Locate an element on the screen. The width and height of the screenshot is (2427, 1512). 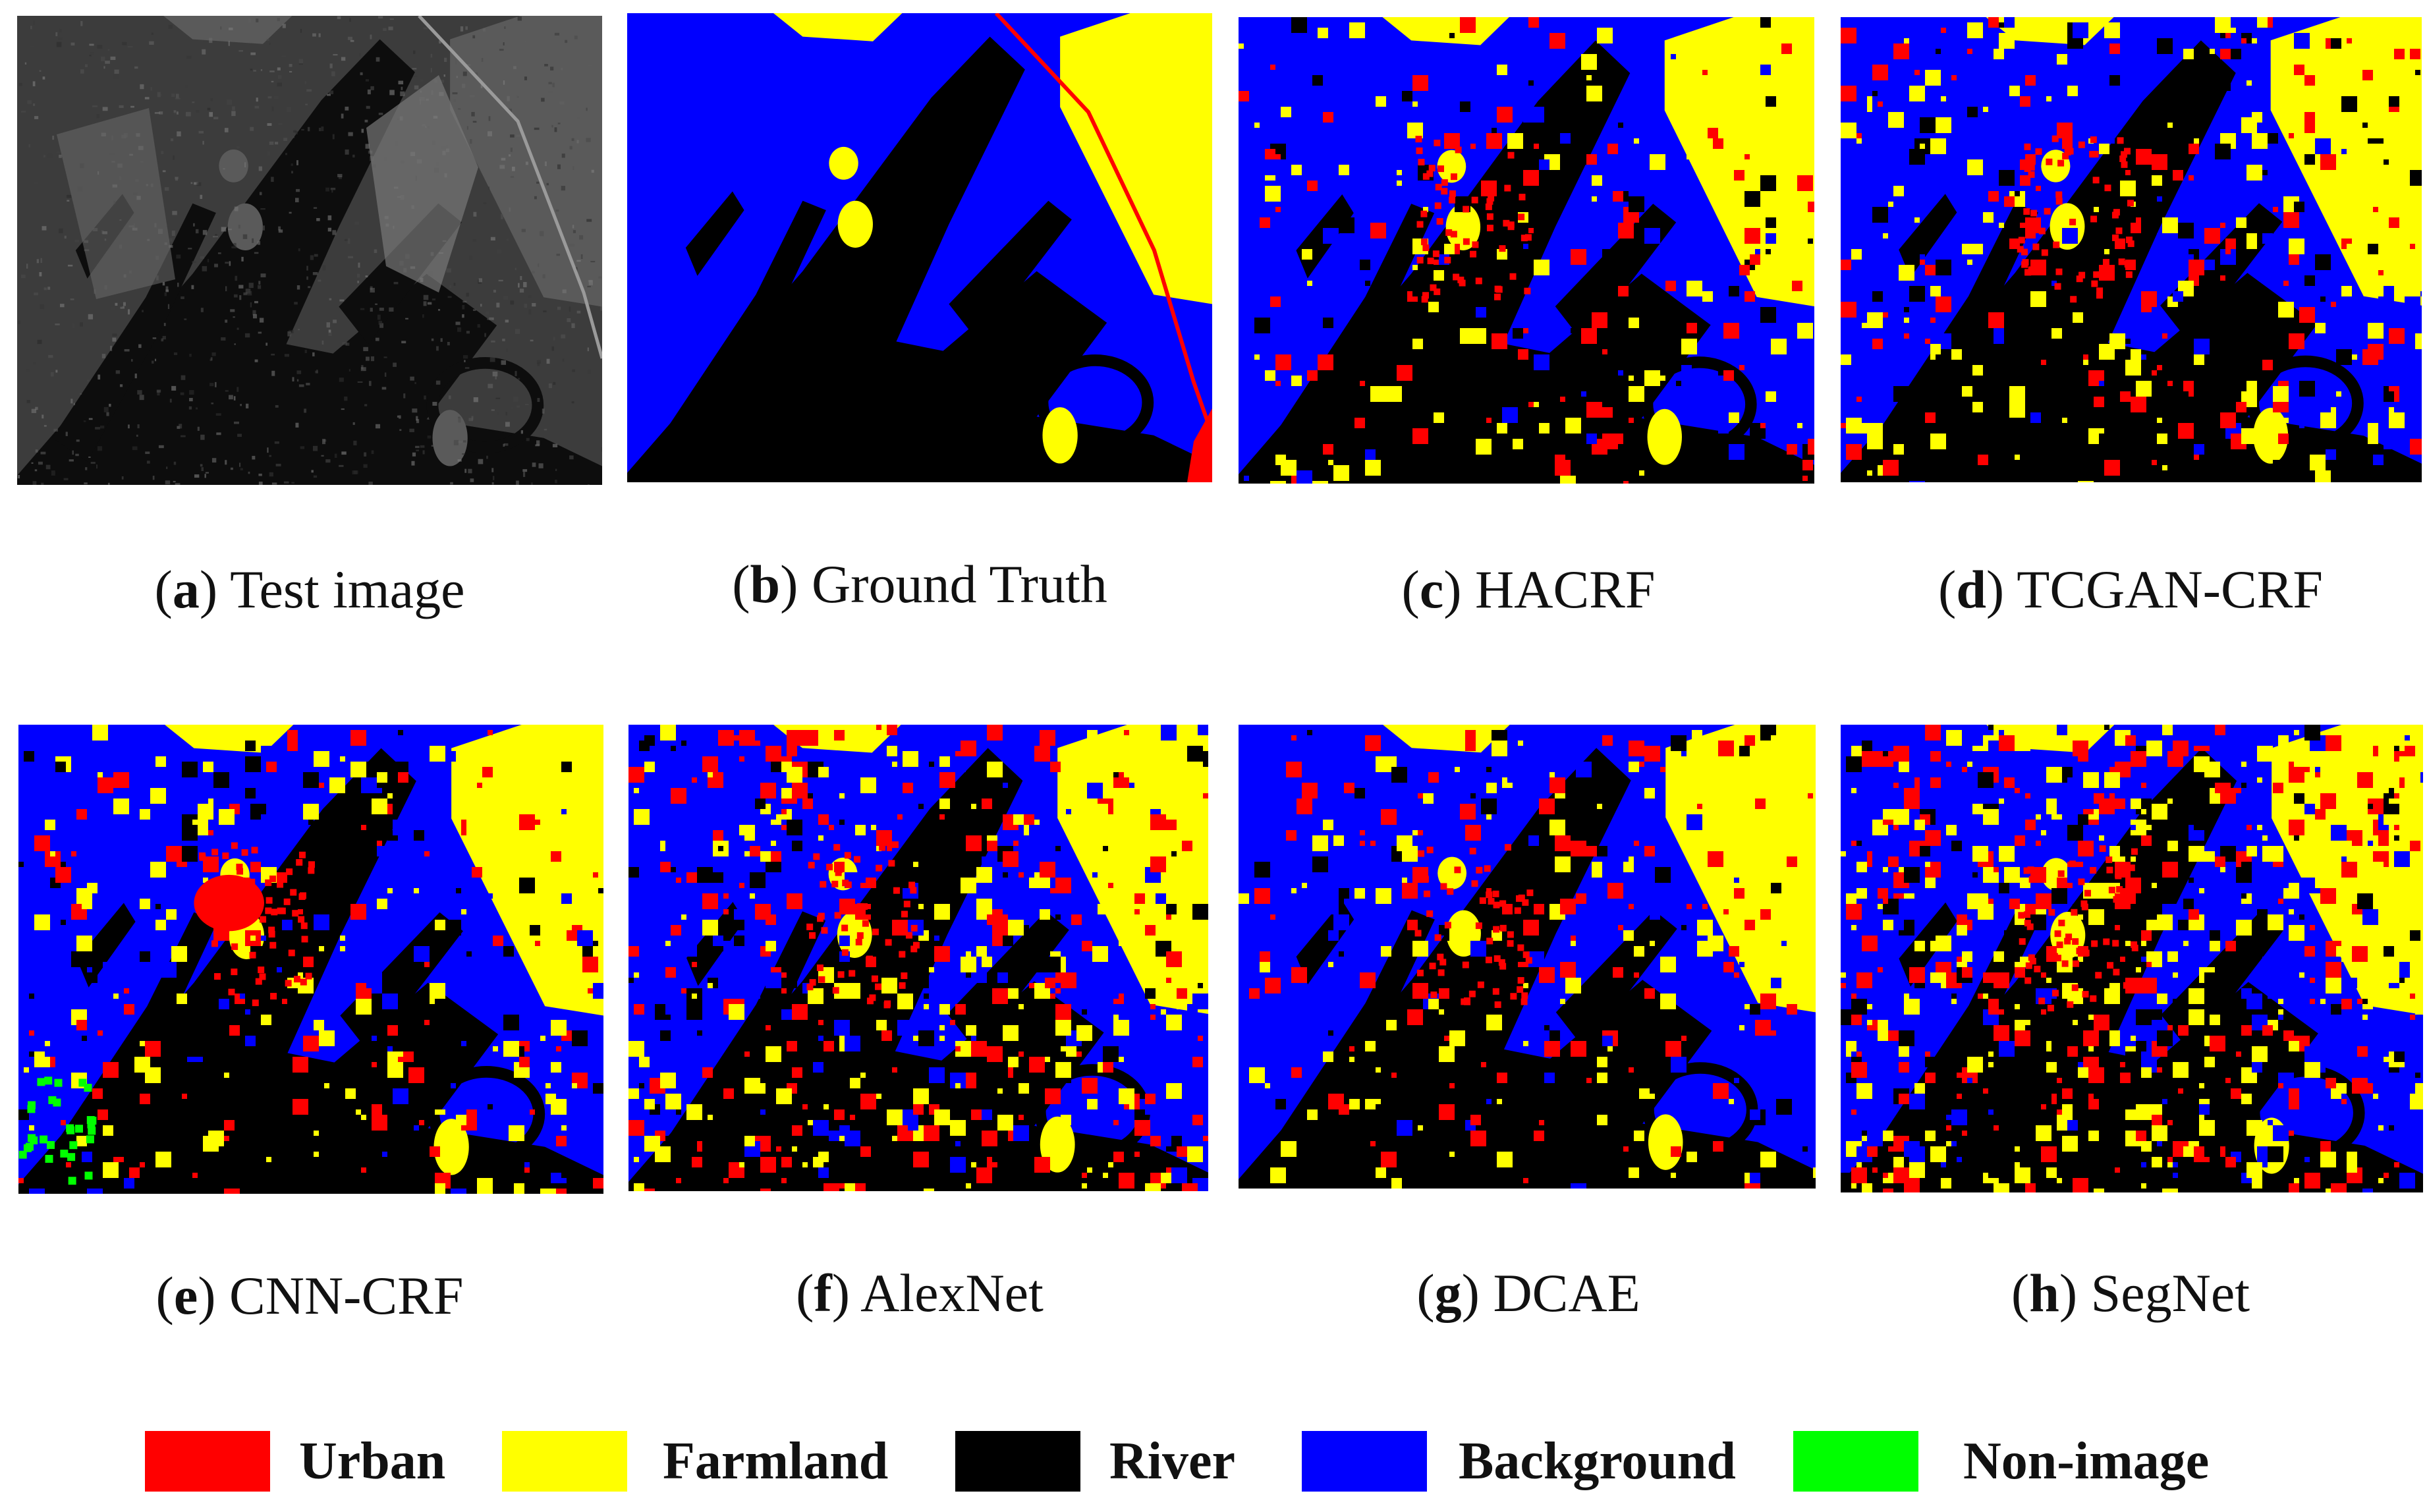
caption-b: (b) Ground Truth is located at coordinates (919, 584).